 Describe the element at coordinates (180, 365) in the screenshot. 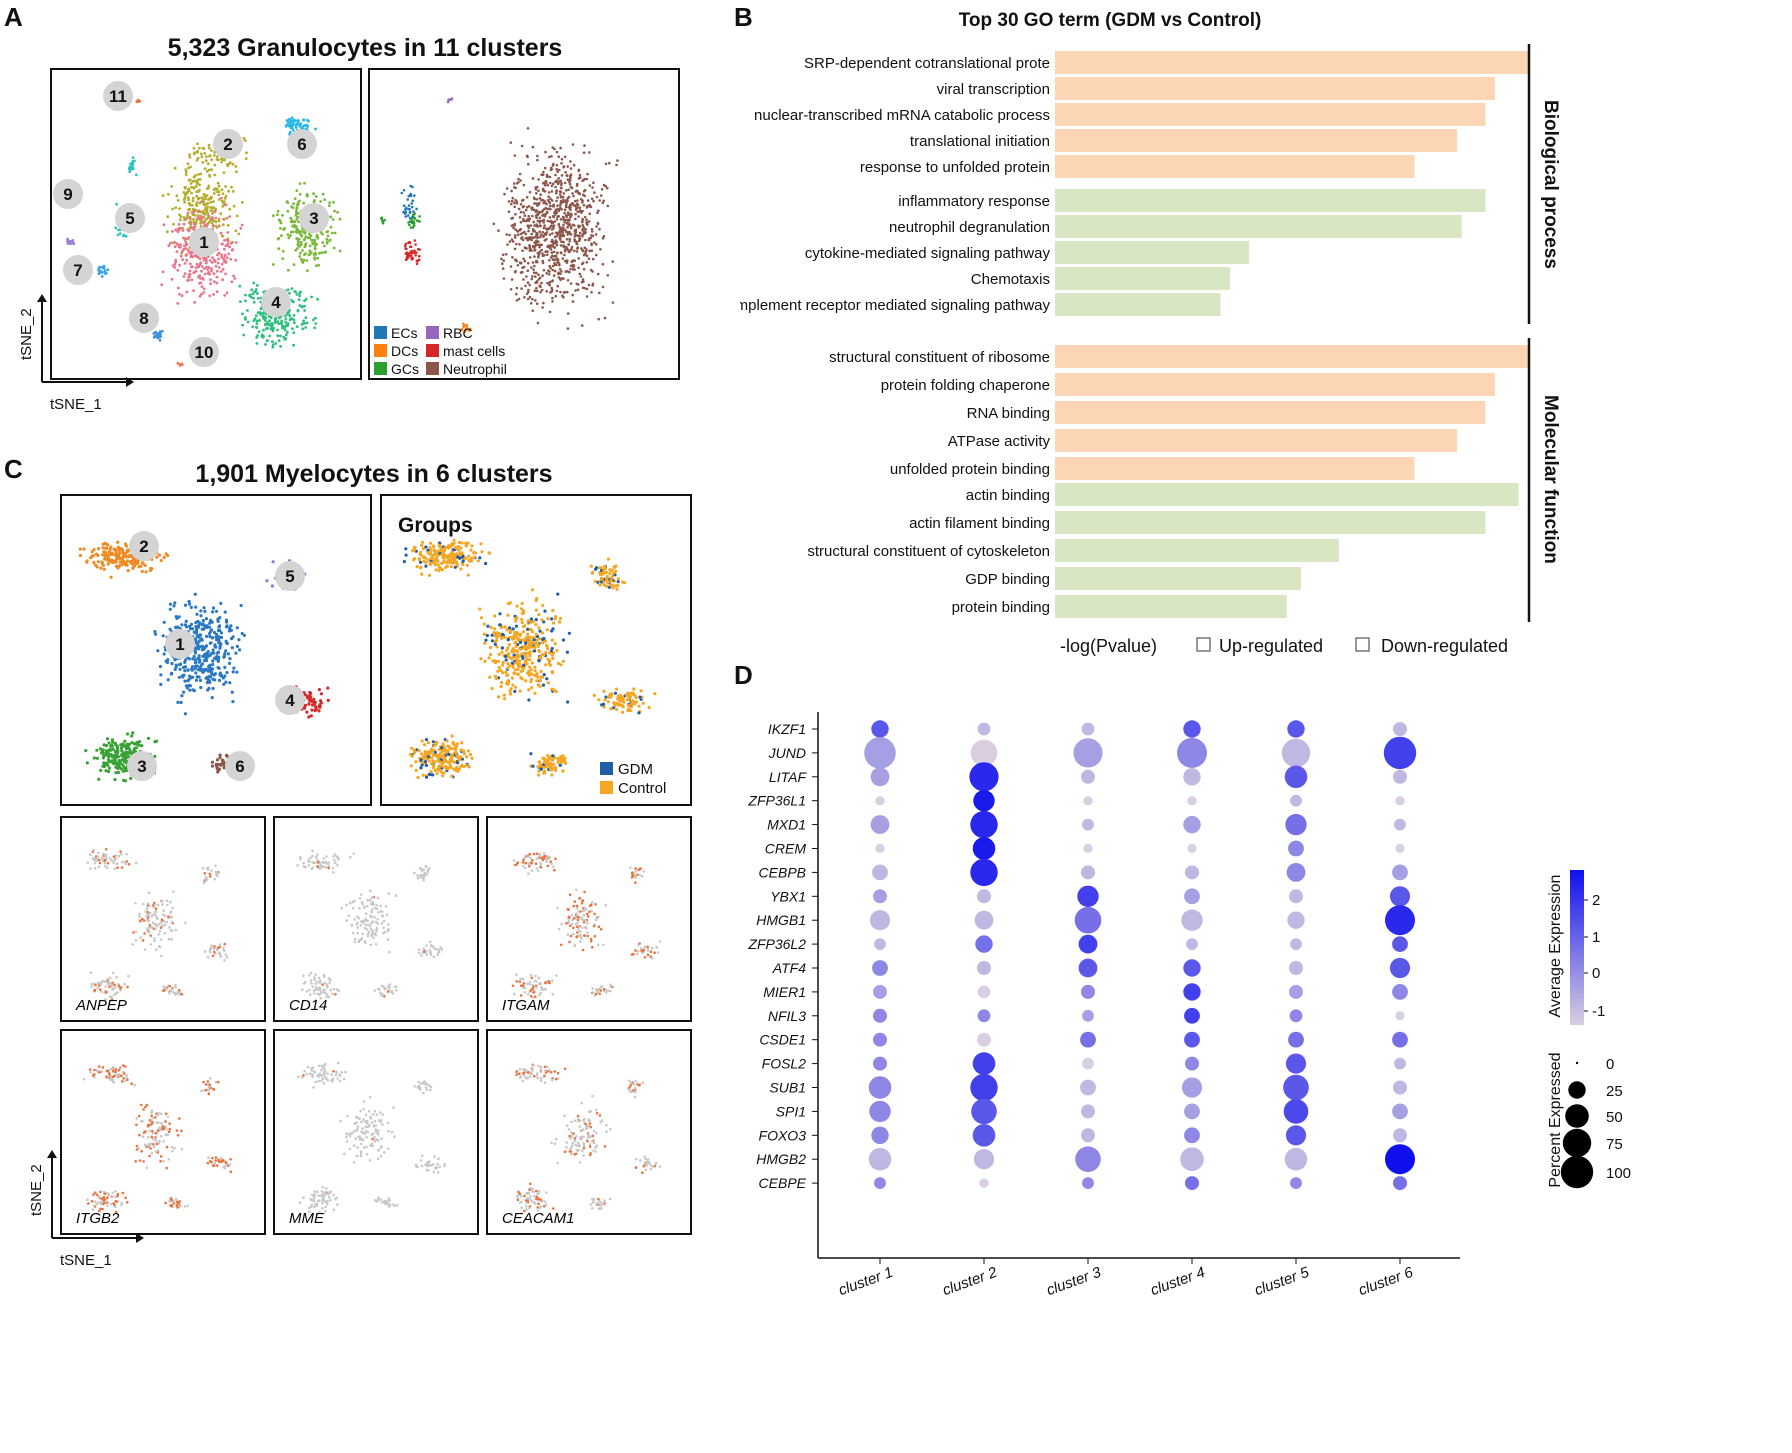

I see `cluster-10-point` at that location.